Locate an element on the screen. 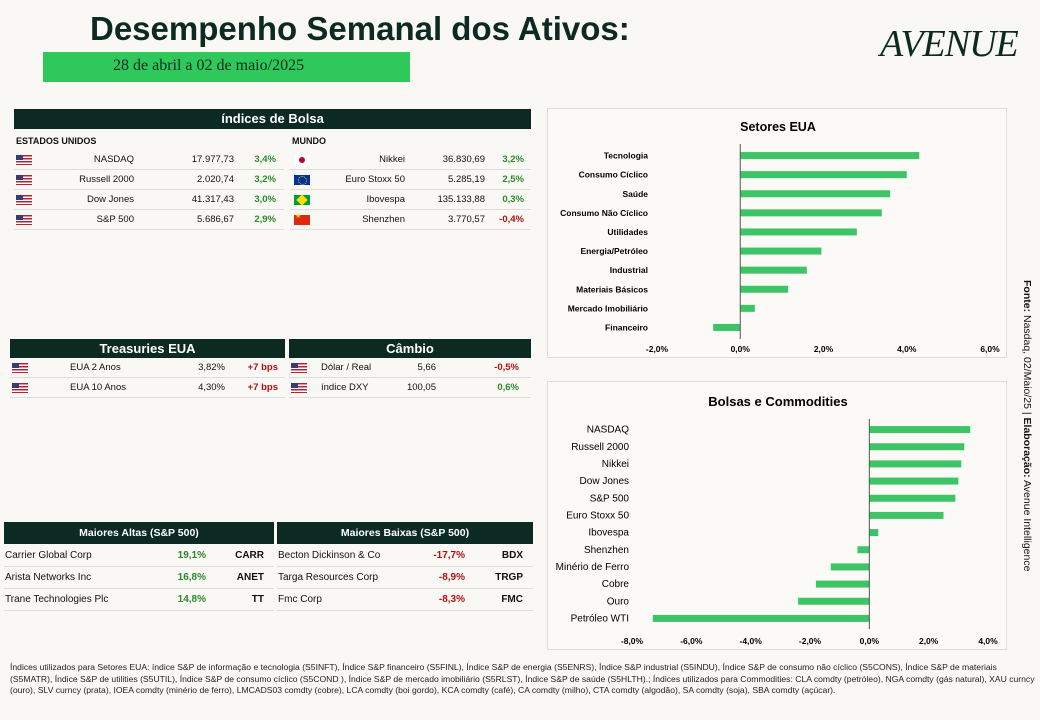  table-row: índice DXY 100,05 0,6% is located at coordinates (410, 388).